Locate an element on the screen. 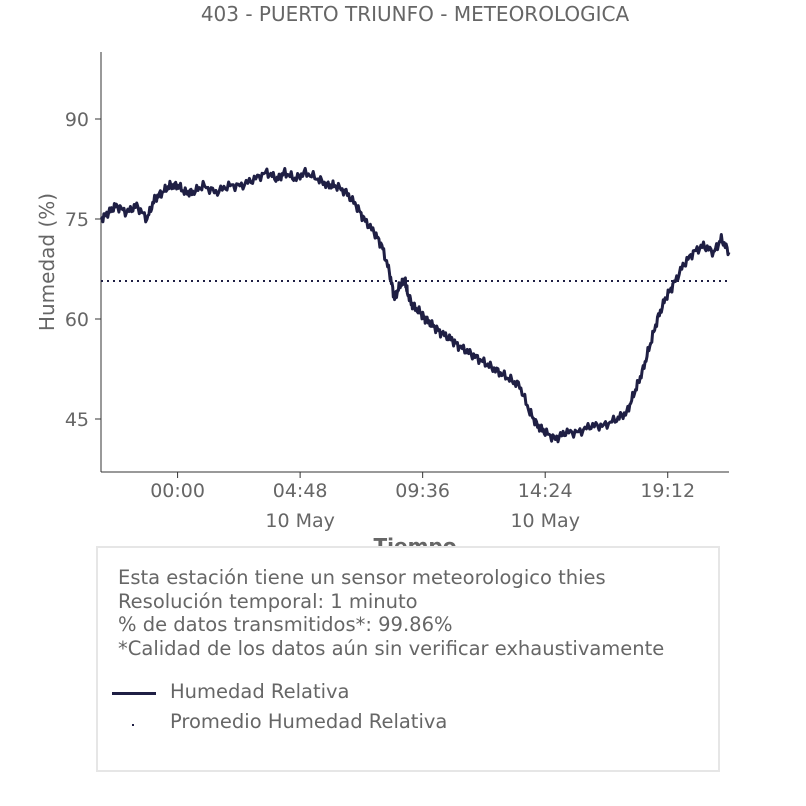 Image resolution: width=806 pixels, height=806 pixels. x-tick-label: 09:36 is located at coordinates (422, 491).